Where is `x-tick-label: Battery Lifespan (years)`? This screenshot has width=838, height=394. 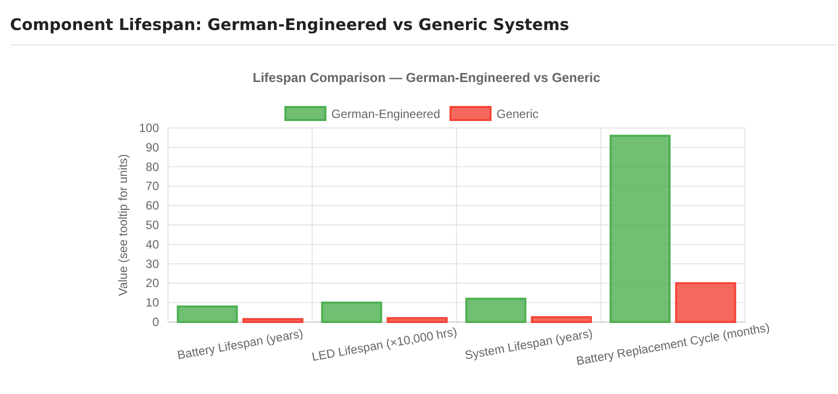
x-tick-label: Battery Lifespan (years) is located at coordinates (240, 344).